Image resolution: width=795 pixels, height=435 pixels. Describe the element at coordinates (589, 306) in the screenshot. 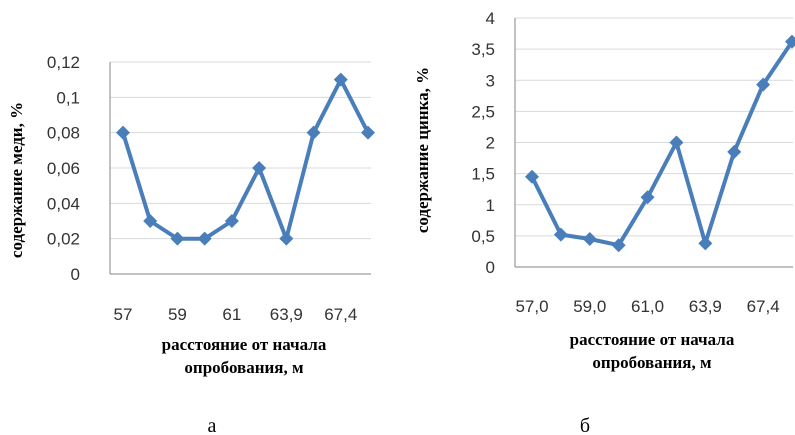

I see `zinc-x-tick-label: 59,0` at that location.